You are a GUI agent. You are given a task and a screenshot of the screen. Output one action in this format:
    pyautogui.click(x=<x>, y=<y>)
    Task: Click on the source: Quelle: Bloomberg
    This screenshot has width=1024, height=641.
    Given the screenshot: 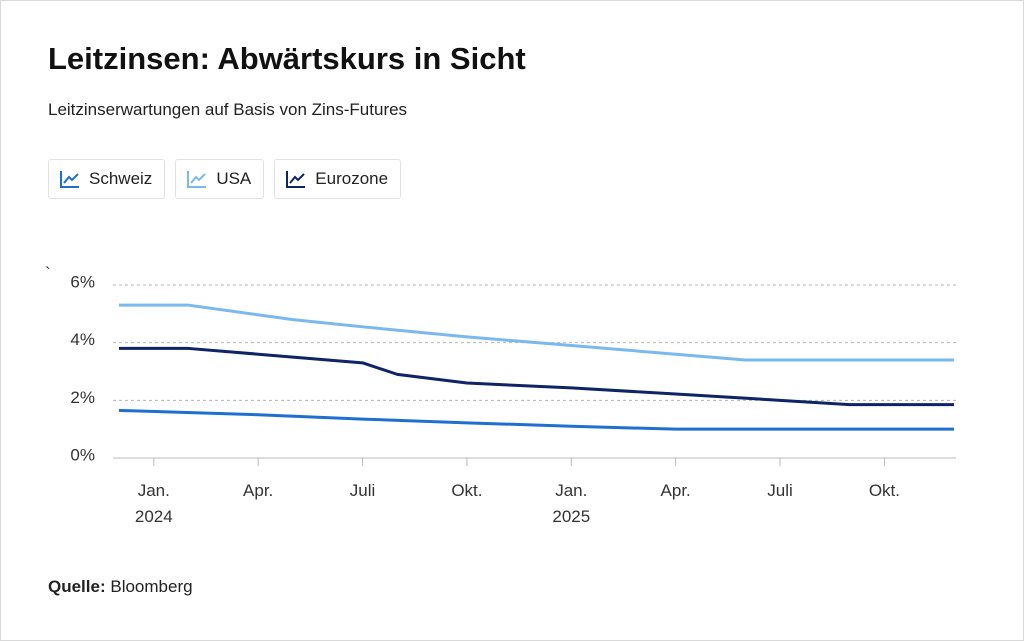 What is the action you would take?
    pyautogui.click(x=120, y=587)
    